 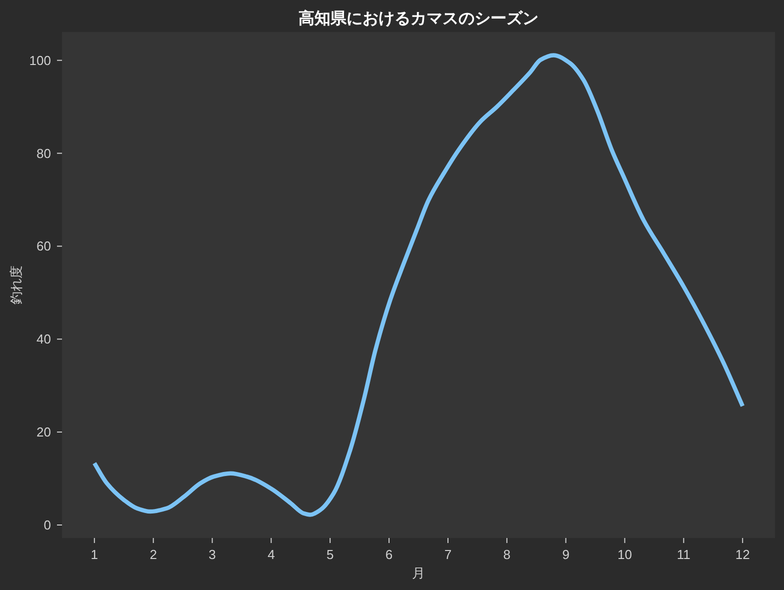 I want to click on y-tick-label: 60, so click(x=43, y=246).